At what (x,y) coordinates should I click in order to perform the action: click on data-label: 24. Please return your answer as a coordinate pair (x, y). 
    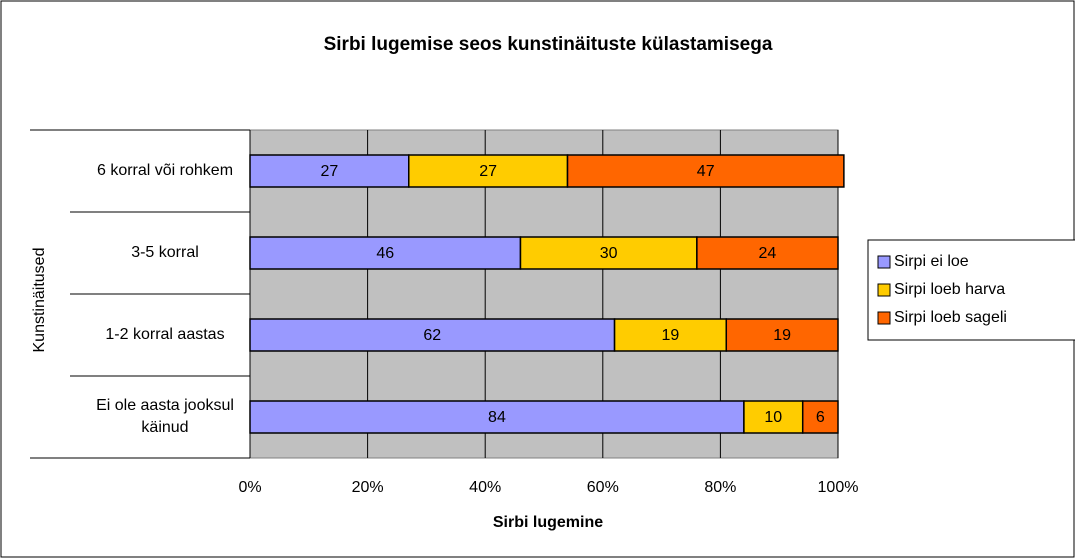
    Looking at the image, I should click on (768, 253).